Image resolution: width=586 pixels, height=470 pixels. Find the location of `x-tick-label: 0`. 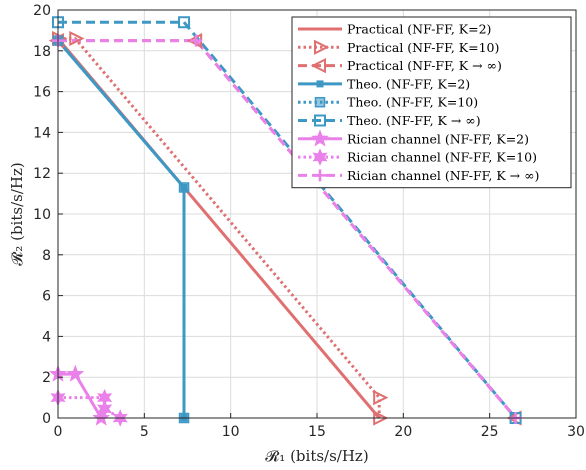

x-tick-label: 0 is located at coordinates (58, 432).